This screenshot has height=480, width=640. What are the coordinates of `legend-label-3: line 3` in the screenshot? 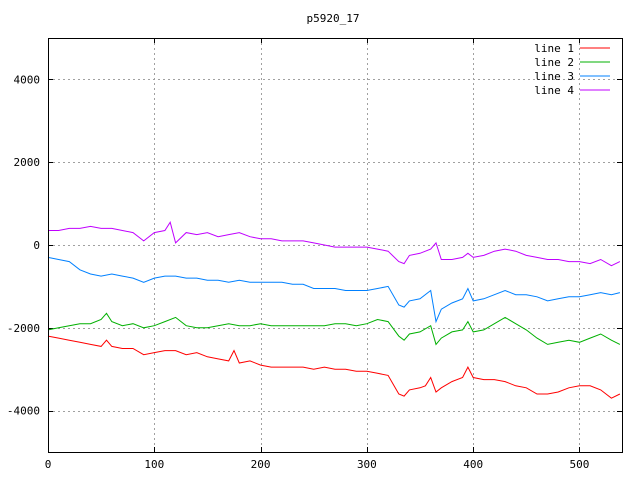 It's located at (554, 76).